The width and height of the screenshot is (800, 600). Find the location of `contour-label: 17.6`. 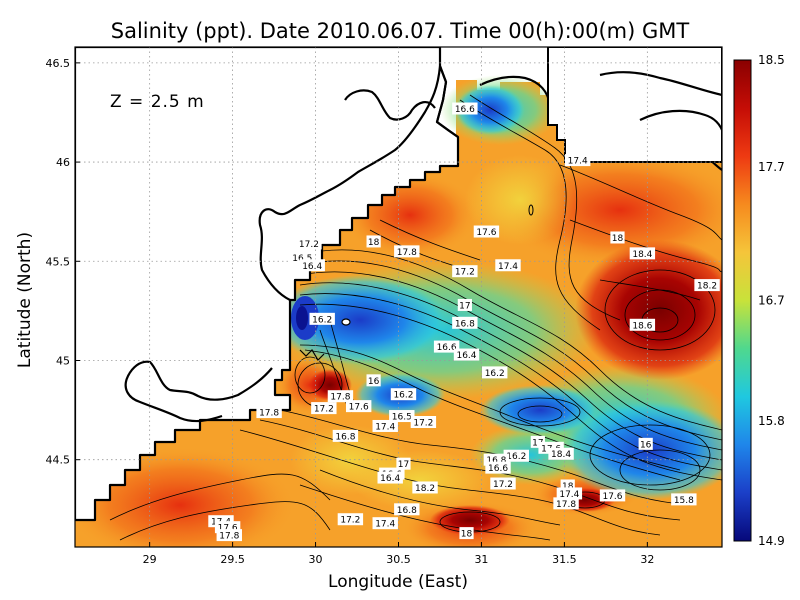

contour-label: 17.6 is located at coordinates (486, 231).